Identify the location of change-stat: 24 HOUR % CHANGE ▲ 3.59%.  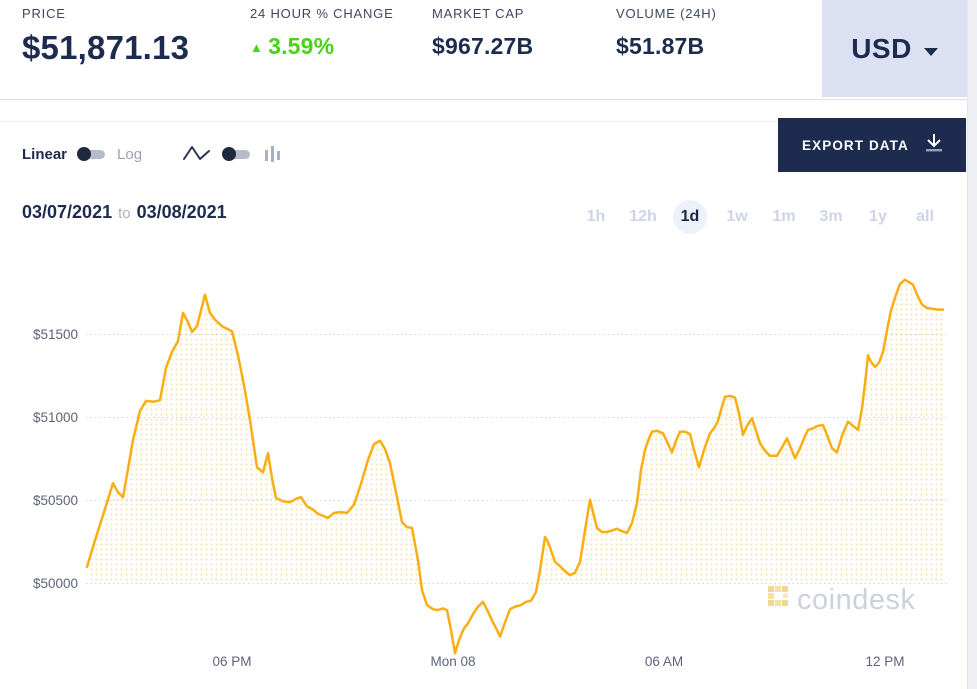
(322, 30).